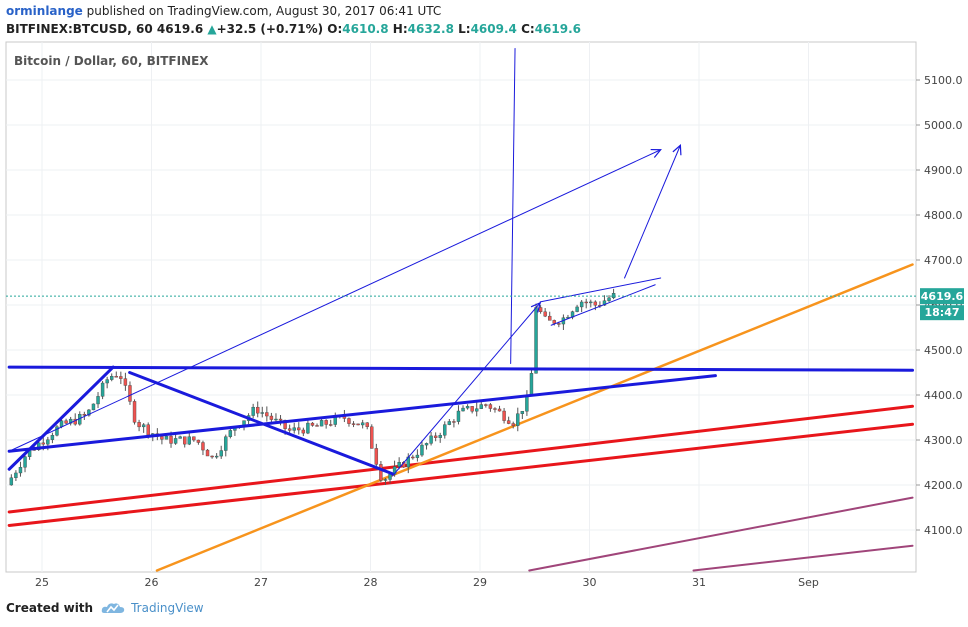  Describe the element at coordinates (400, 29) in the screenshot. I see `high-label: H:` at that location.